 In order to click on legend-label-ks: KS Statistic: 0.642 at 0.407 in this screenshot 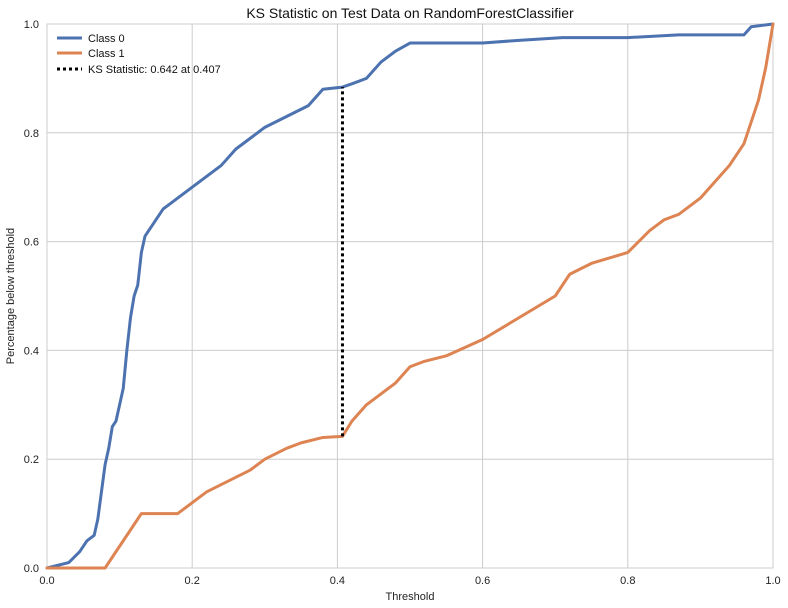, I will do `click(154, 70)`.